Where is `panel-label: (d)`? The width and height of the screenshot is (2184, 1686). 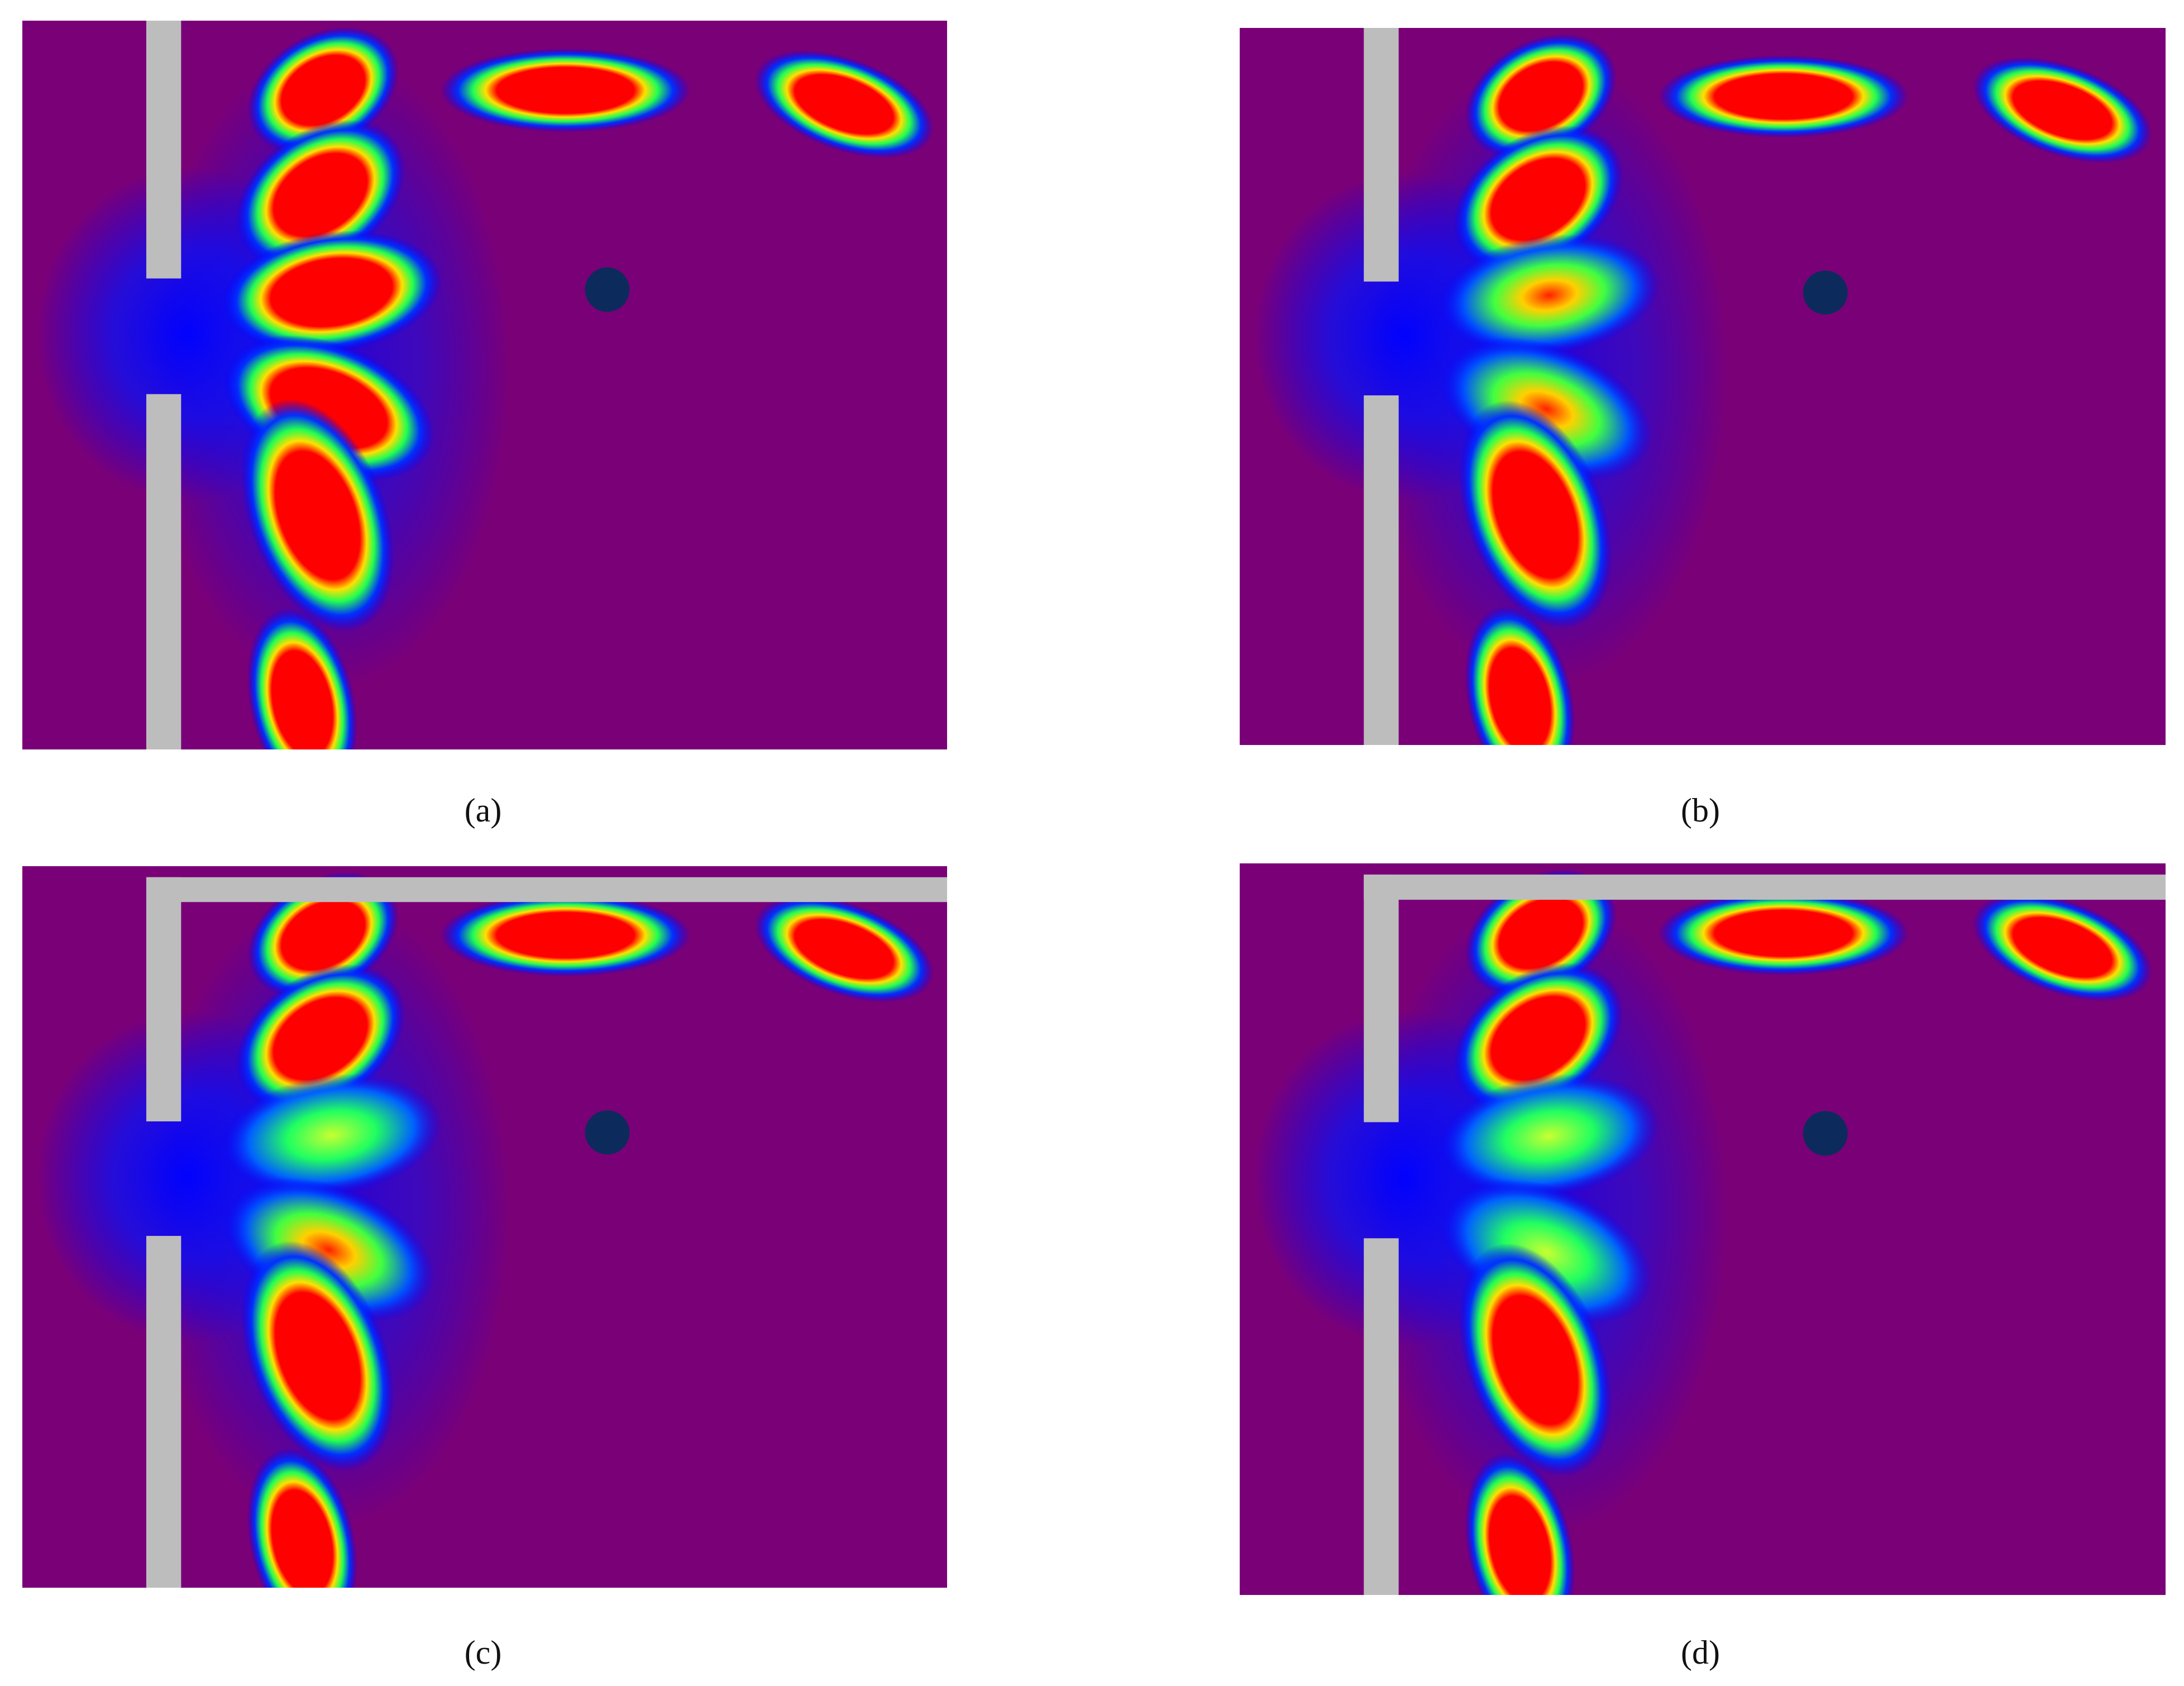 panel-label: (d) is located at coordinates (1700, 1652).